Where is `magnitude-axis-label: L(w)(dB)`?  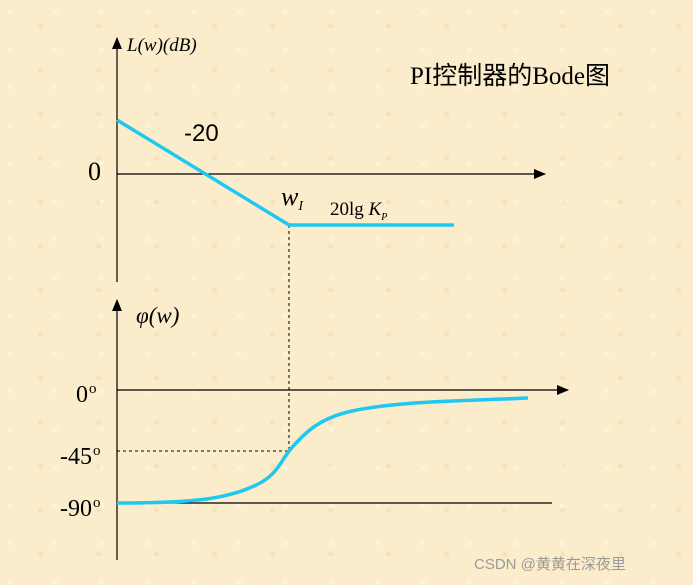 magnitude-axis-label: L(w)(dB) is located at coordinates (162, 45).